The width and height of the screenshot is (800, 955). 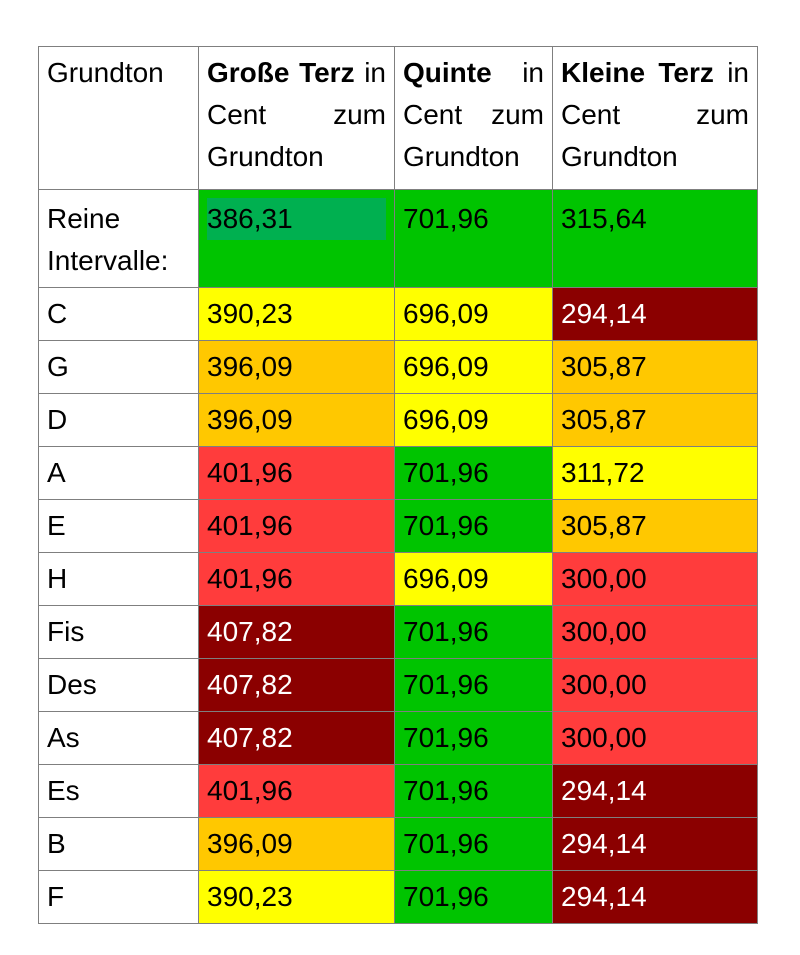 What do you see at coordinates (655, 114) in the screenshot?
I see `header-kleine-terz-rest: in Cent zum Grundton` at bounding box center [655, 114].